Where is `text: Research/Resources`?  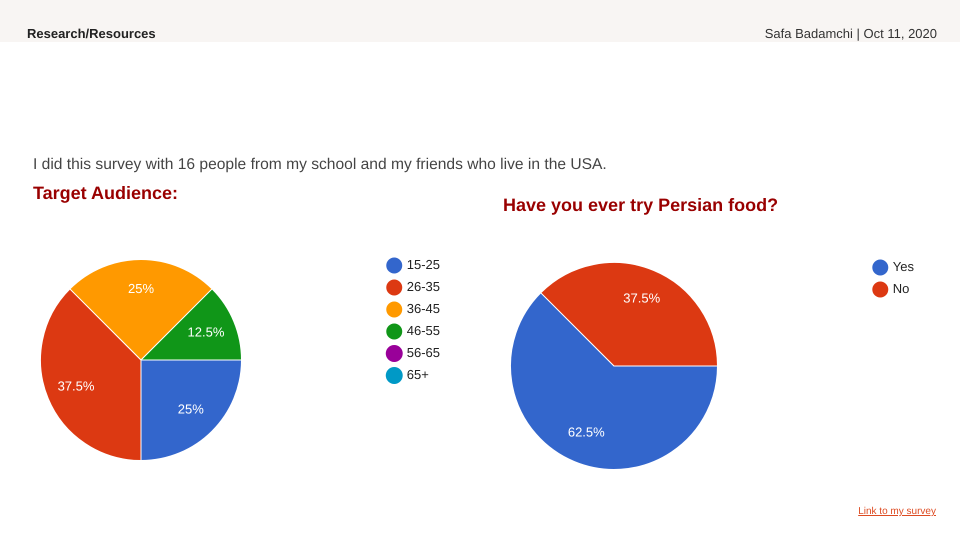
text: Research/Resources is located at coordinates (91, 34).